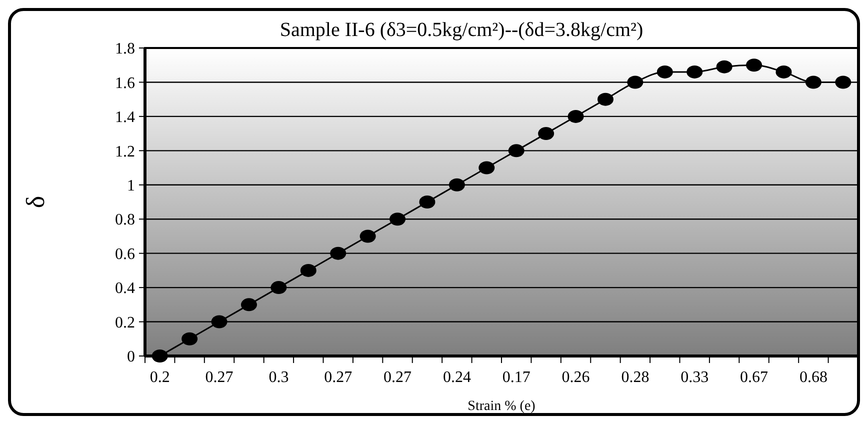 This screenshot has height=424, width=868. I want to click on x-tick-label: 0.26, so click(576, 377).